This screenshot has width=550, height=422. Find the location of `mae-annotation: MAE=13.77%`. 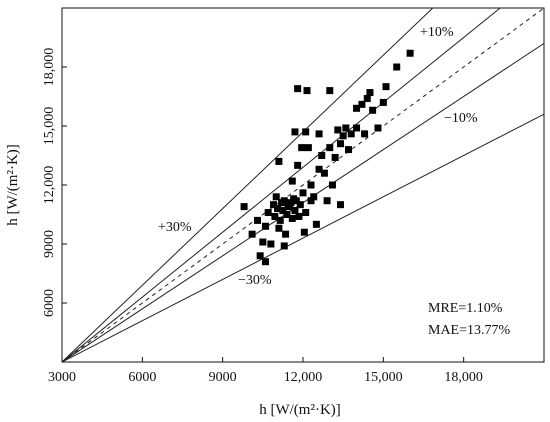

mae-annotation: MAE=13.77% is located at coordinates (469, 330).